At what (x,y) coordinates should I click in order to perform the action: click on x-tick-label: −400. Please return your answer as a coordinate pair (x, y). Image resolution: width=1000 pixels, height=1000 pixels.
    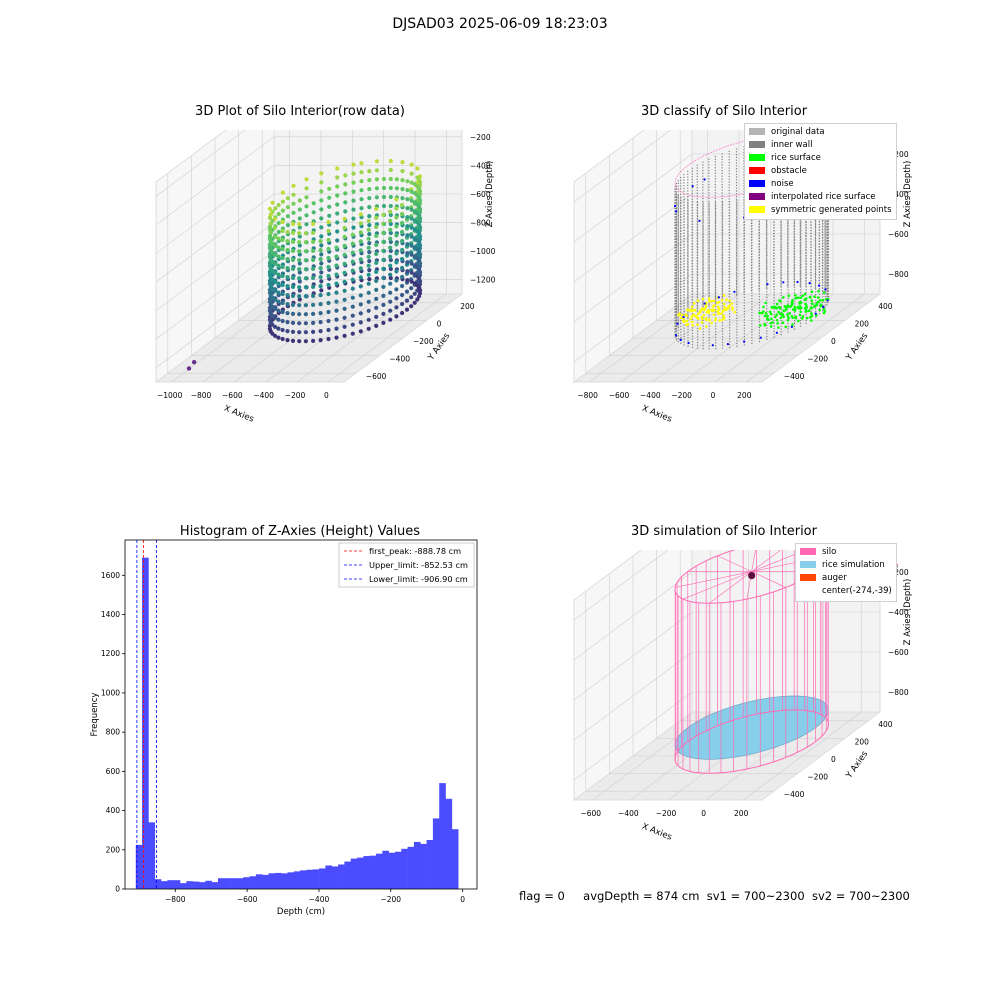
    Looking at the image, I should click on (263, 395).